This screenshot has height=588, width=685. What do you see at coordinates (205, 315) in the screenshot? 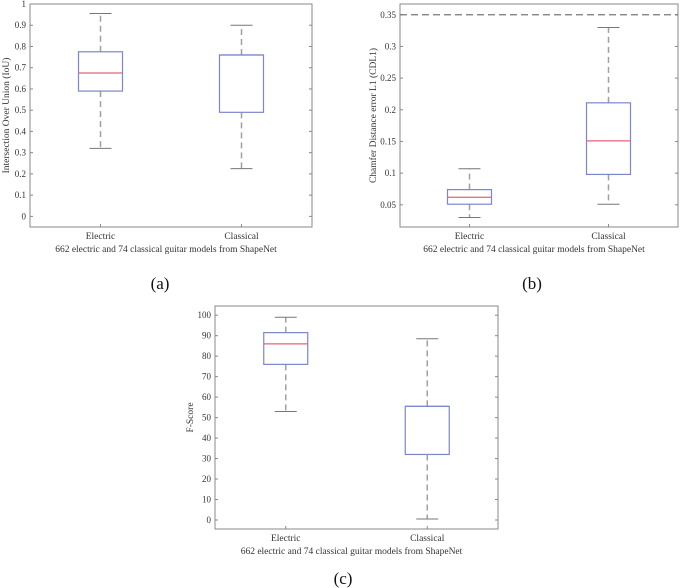
I see `y-tick-label: 100` at bounding box center [205, 315].